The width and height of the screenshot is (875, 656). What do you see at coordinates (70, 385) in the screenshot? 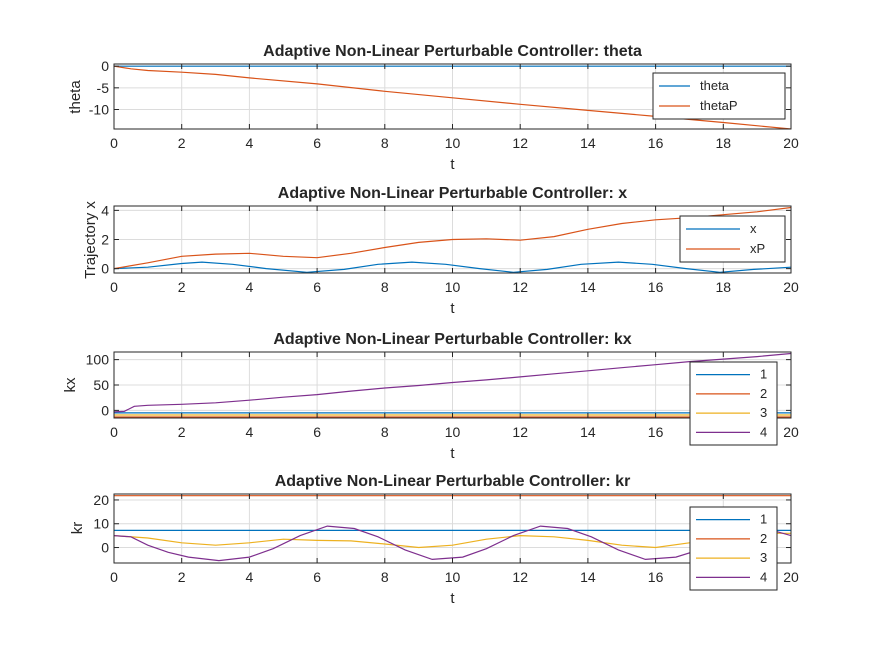
I see `y-axis-label: kx` at bounding box center [70, 385].